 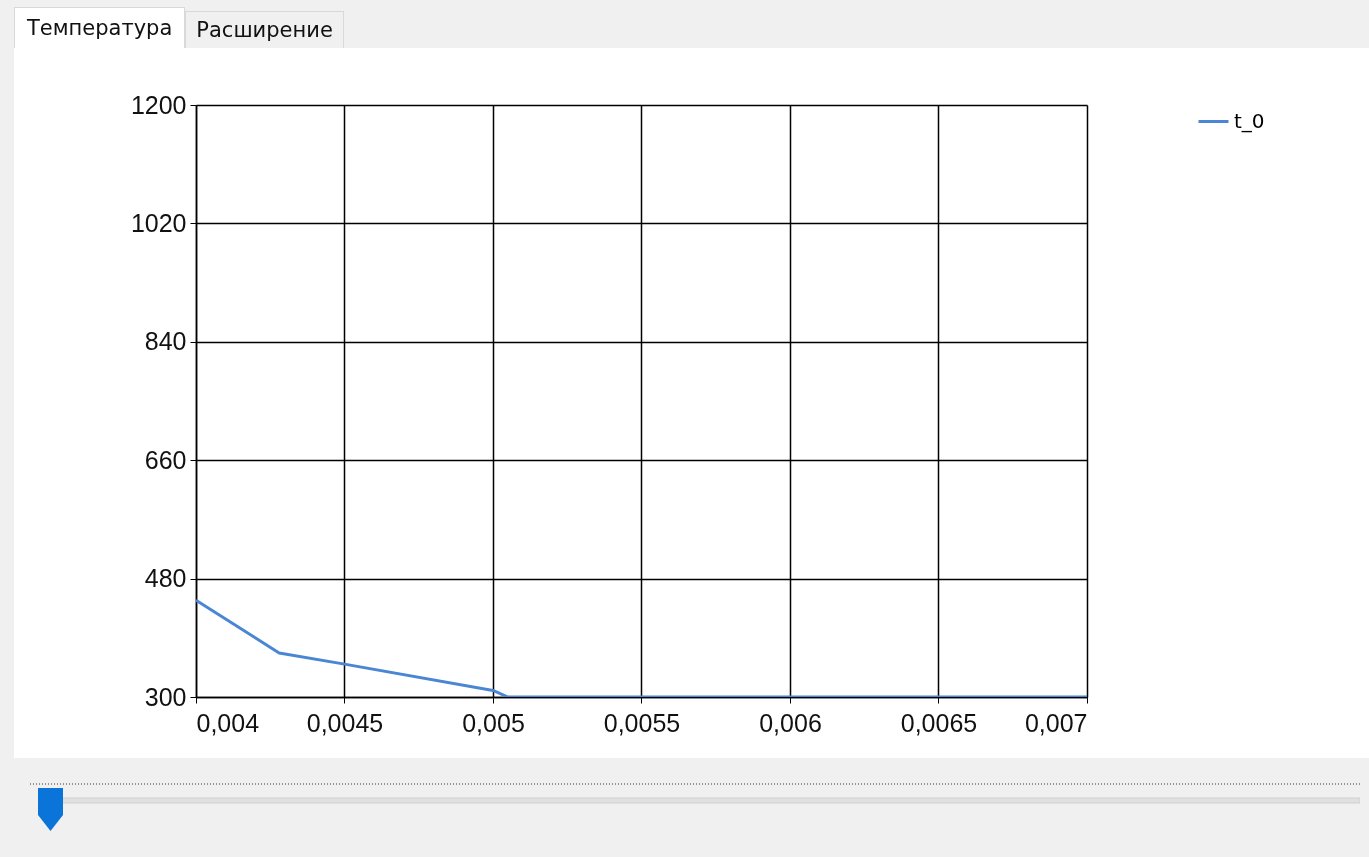 I want to click on y-tick-label: 480, so click(x=165, y=578).